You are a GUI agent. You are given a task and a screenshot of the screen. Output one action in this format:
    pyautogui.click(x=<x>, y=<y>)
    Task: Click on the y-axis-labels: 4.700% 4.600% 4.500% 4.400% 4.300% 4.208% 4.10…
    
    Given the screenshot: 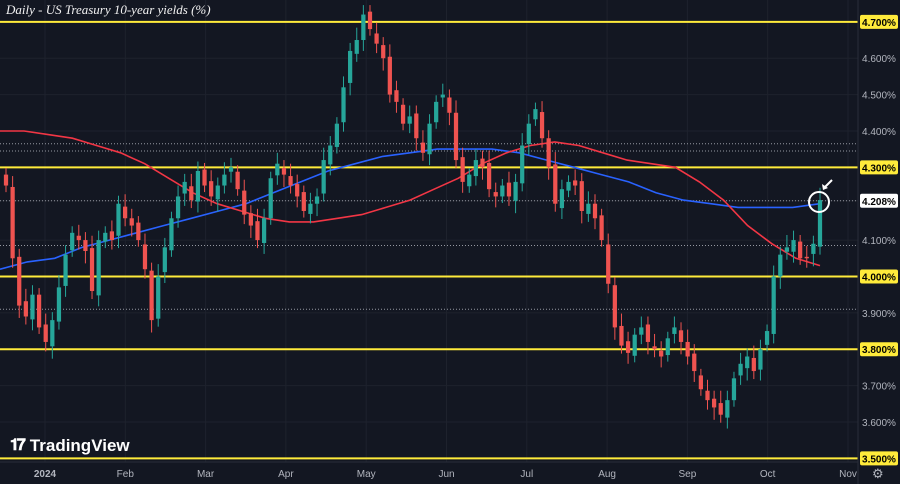 What is the action you would take?
    pyautogui.click(x=879, y=240)
    